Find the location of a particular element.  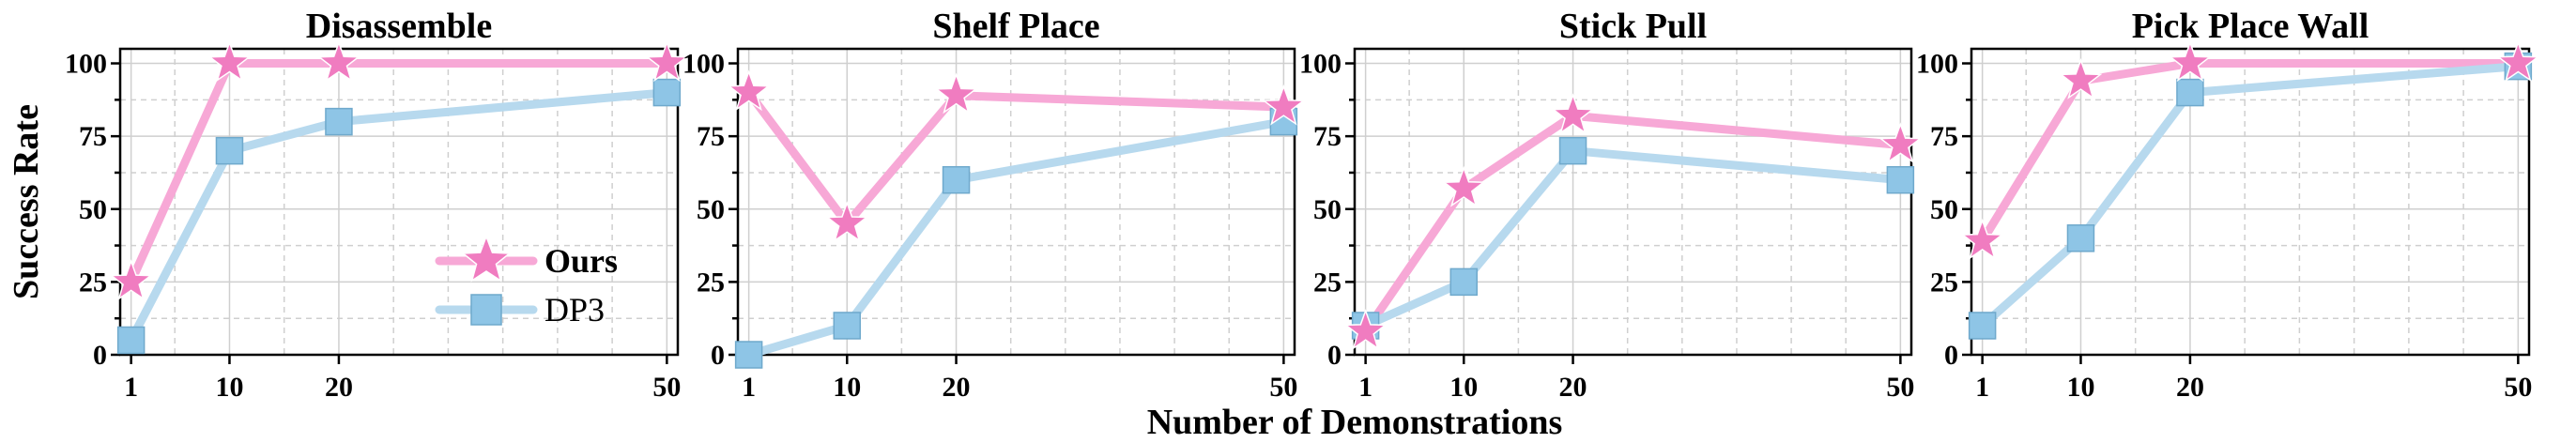

panel-title: Shelf Place is located at coordinates (1016, 26).